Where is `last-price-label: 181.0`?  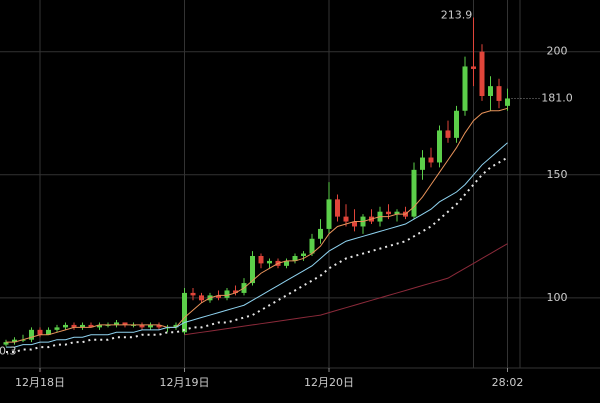
last-price-label: 181.0 is located at coordinates (557, 97).